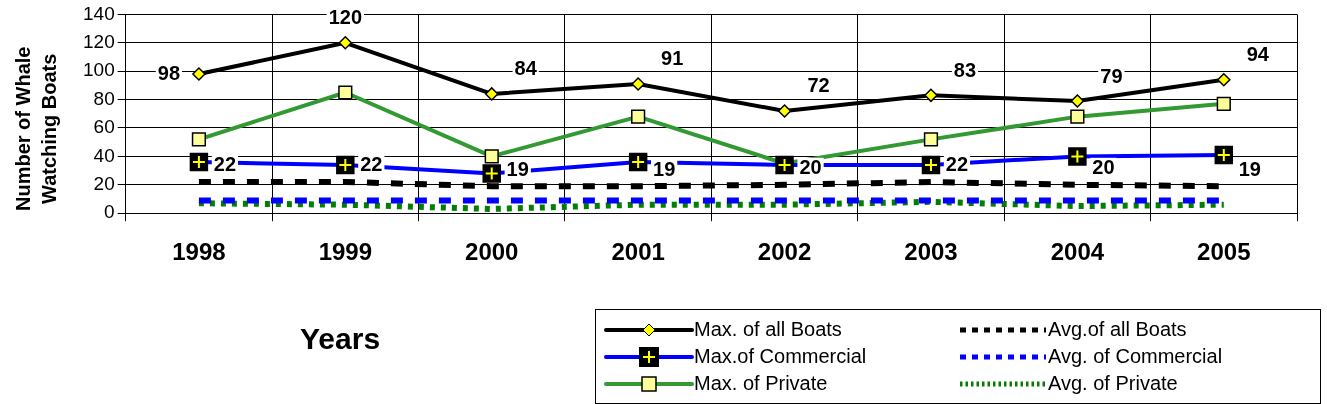  I want to click on y-tick-label: 100, so click(99, 70).